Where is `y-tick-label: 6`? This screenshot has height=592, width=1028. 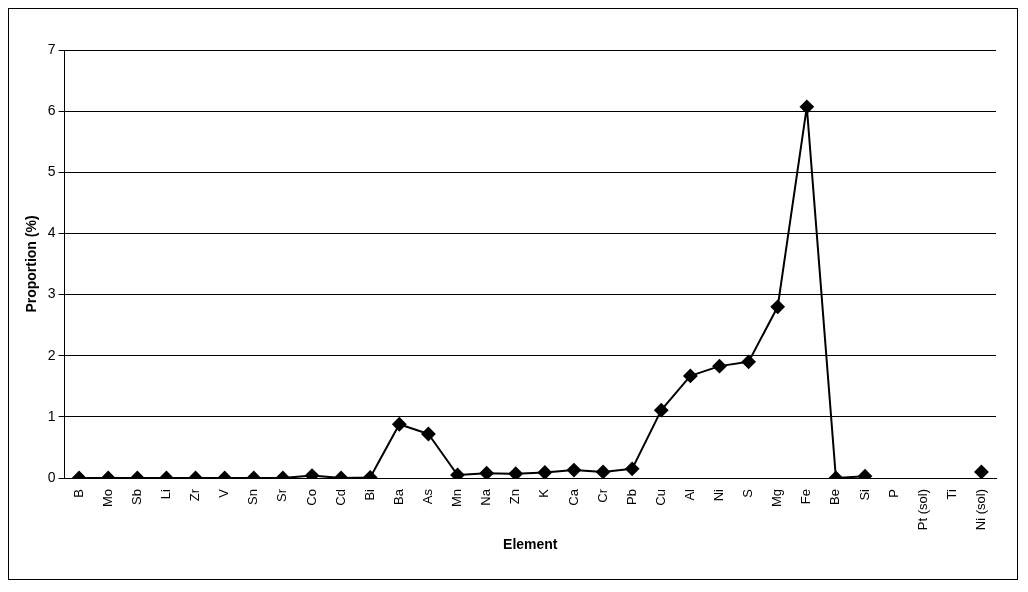
y-tick-label: 6 is located at coordinates (51, 110).